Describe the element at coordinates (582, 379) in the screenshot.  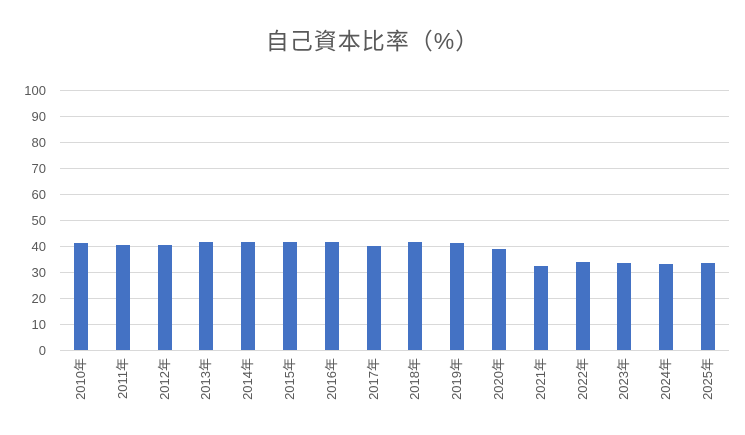
I see `x-tick-label-2022: 2022年` at that location.